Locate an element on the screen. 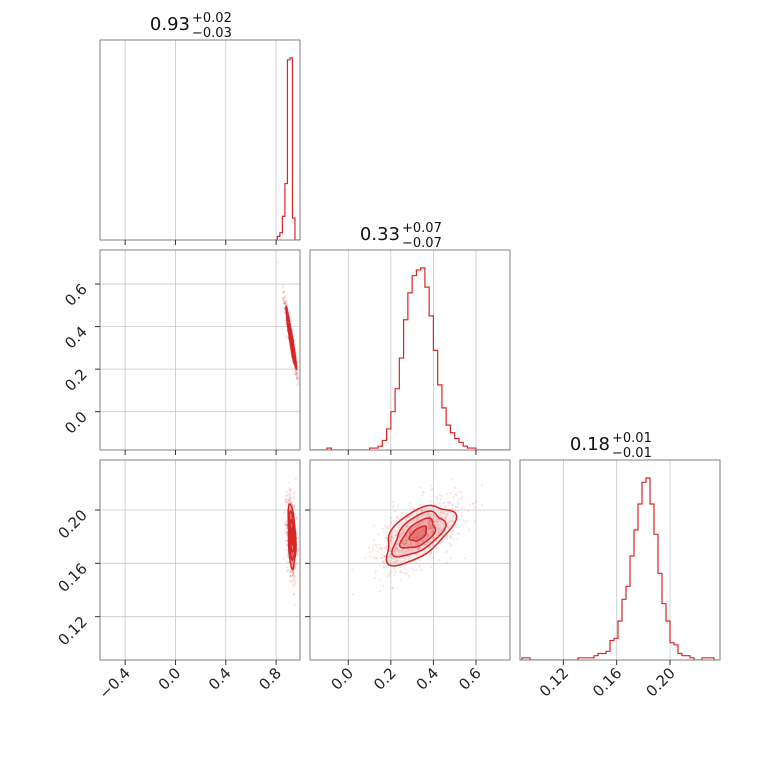 This screenshot has height=760, width=760. y-tick-label: 0.16 is located at coordinates (72, 577).